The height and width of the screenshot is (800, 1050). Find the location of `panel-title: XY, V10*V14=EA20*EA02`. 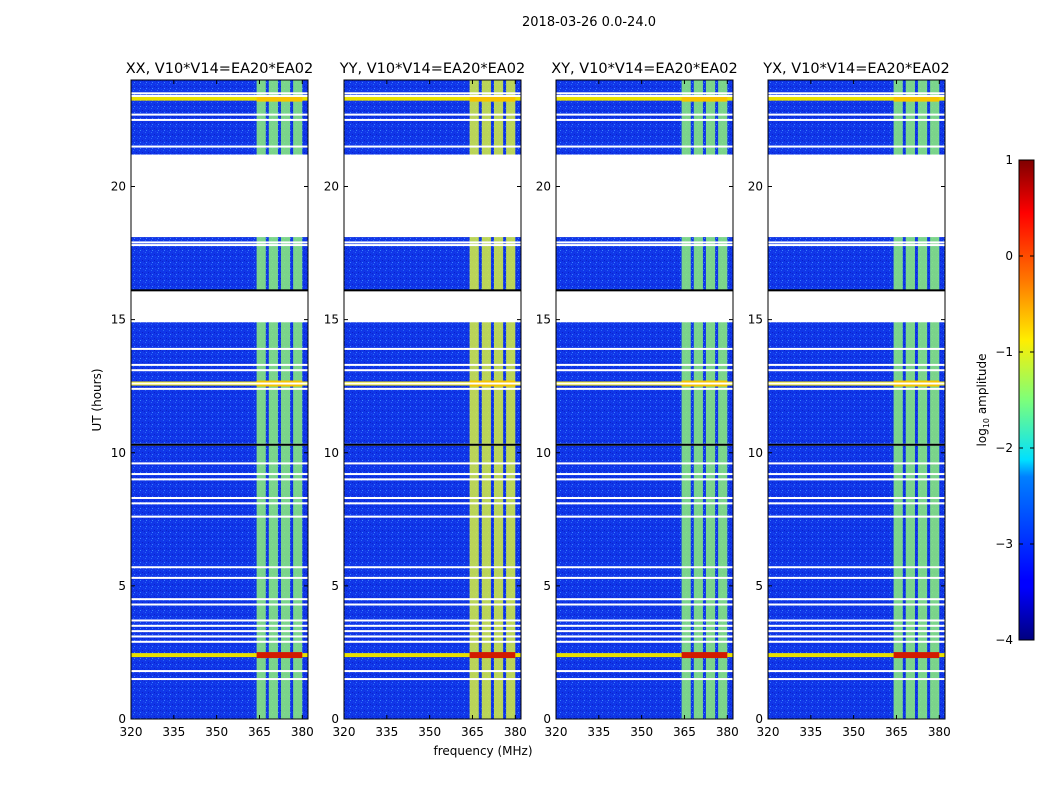

panel-title: XY, V10*V14=EA20*EA02 is located at coordinates (644, 69).